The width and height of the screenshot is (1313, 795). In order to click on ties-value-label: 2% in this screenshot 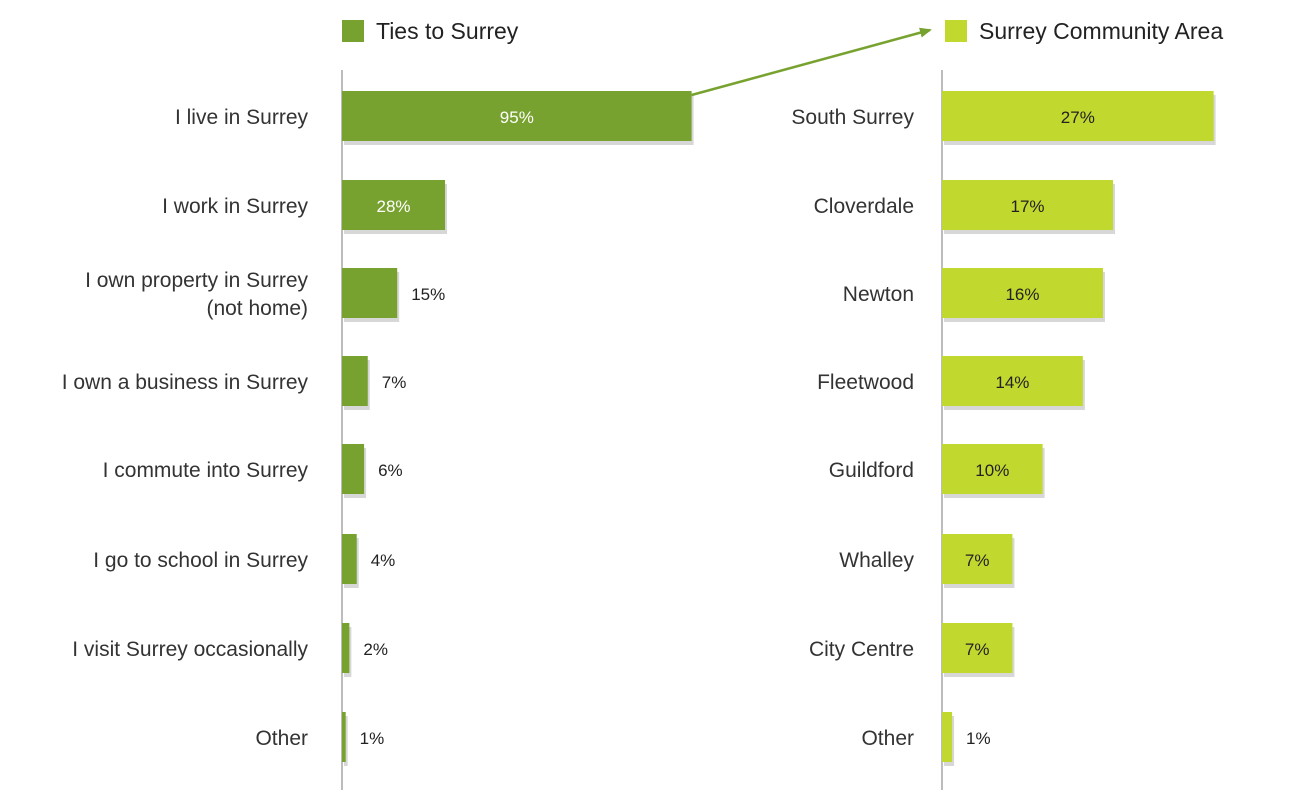, I will do `click(375, 649)`.